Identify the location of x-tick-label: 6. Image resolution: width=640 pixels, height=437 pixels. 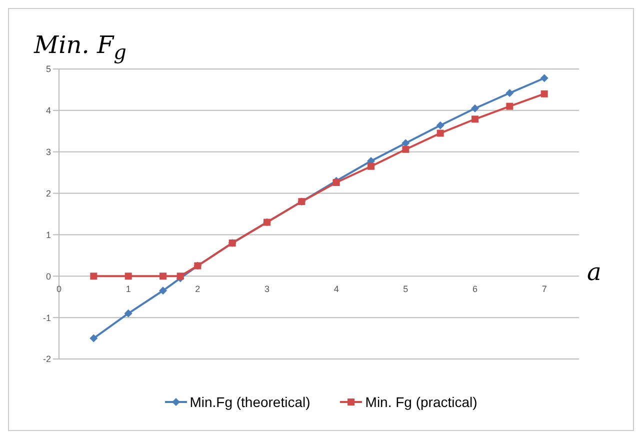
(475, 289).